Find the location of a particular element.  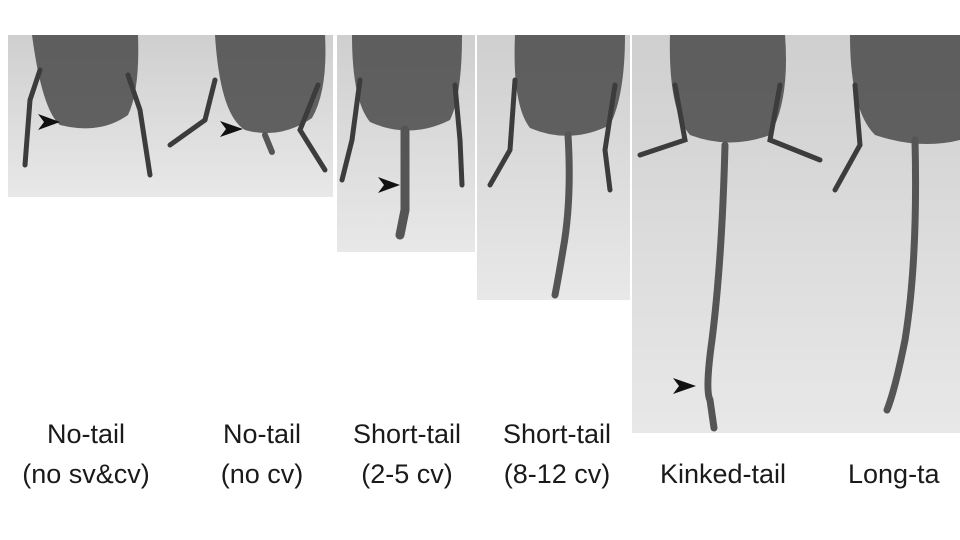

panel-label: (no sv&cv) is located at coordinates (86, 474).